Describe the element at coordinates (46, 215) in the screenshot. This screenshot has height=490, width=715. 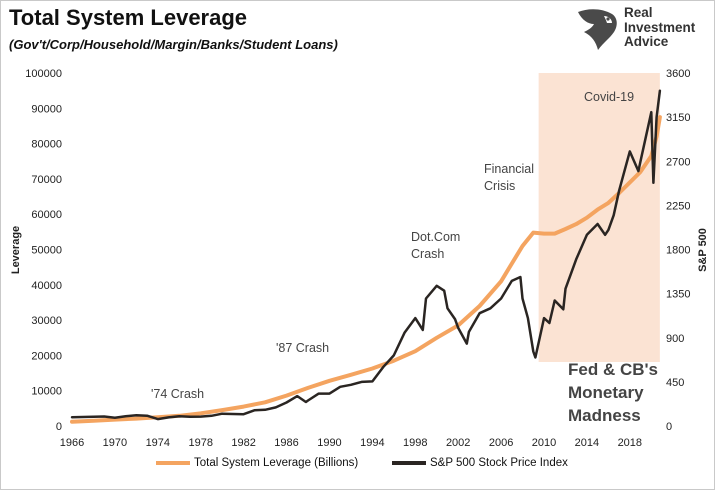
I see `y-tick-label: 60000` at that location.